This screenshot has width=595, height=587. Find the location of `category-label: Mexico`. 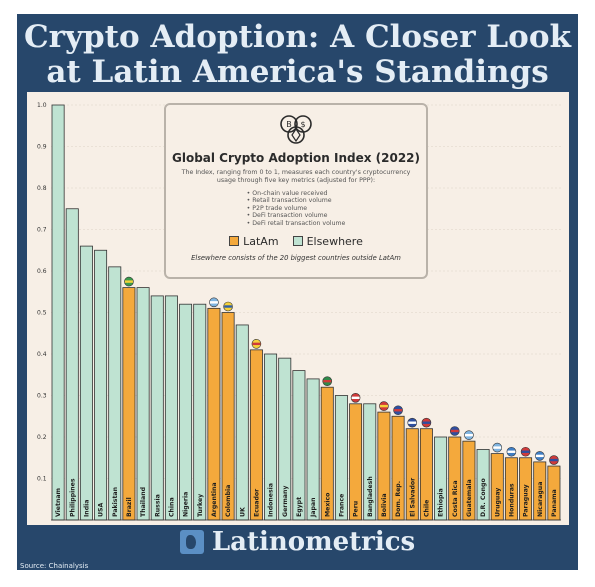

category-label: Mexico is located at coordinates (327, 505).